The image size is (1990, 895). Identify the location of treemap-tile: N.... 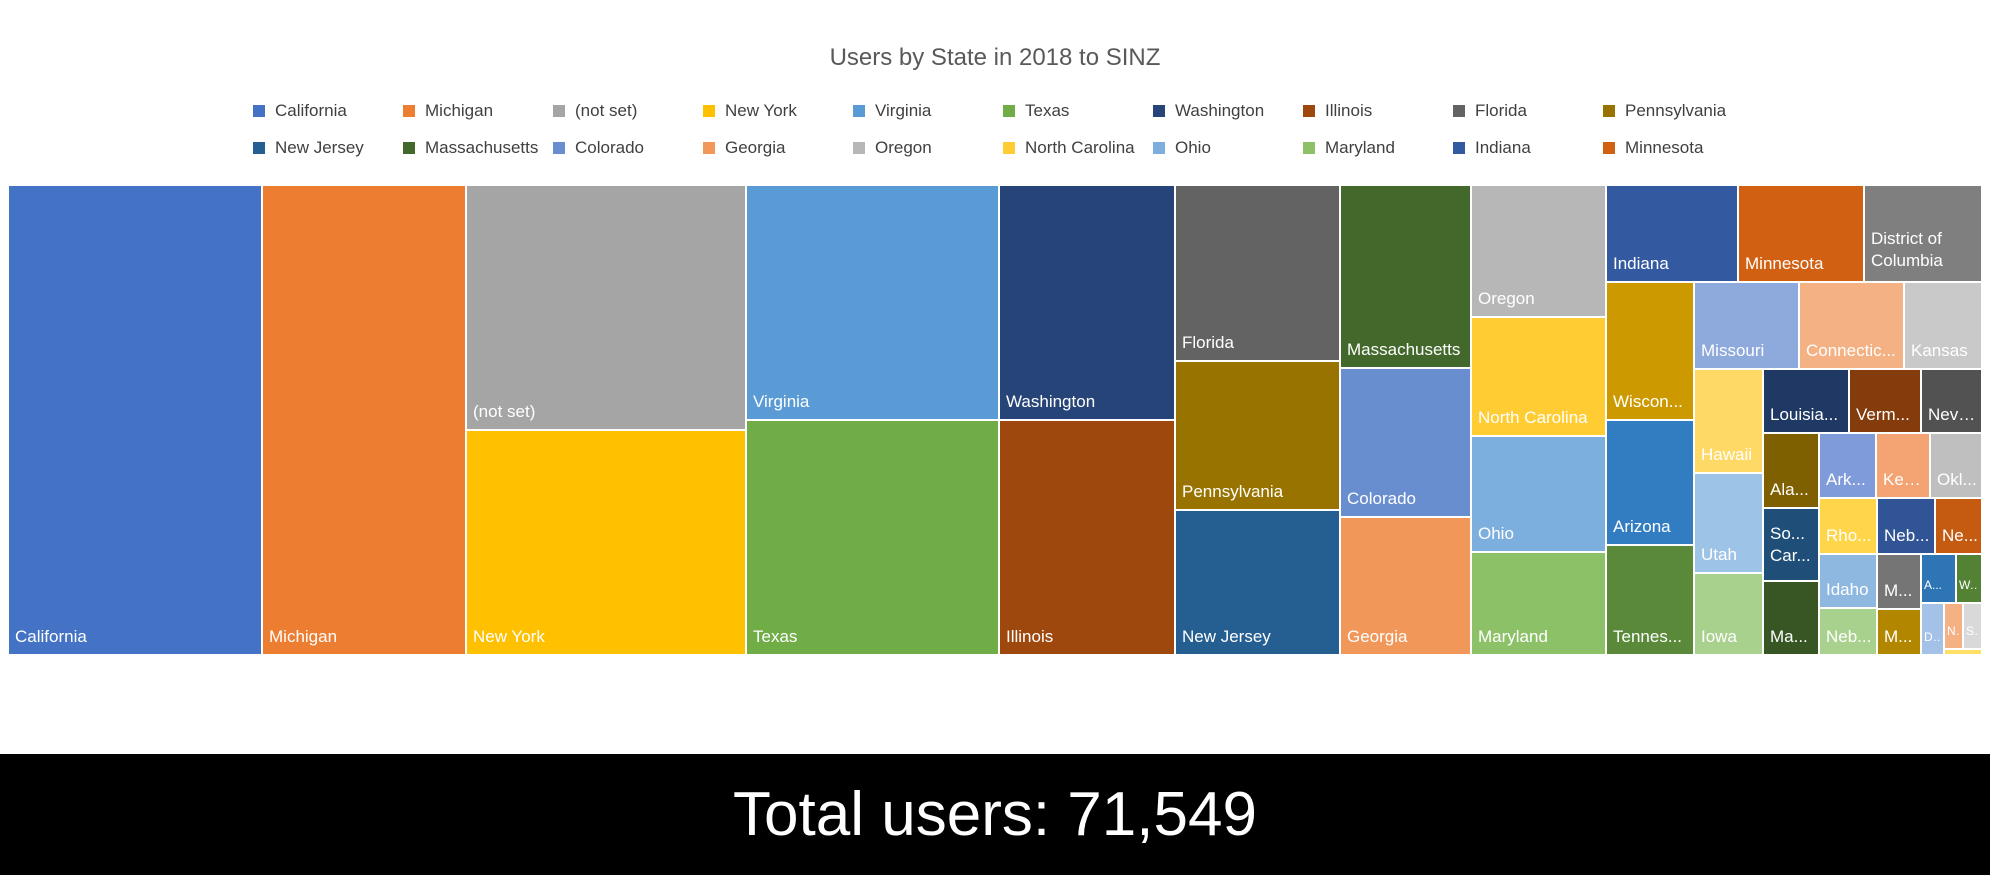
(1953, 626).